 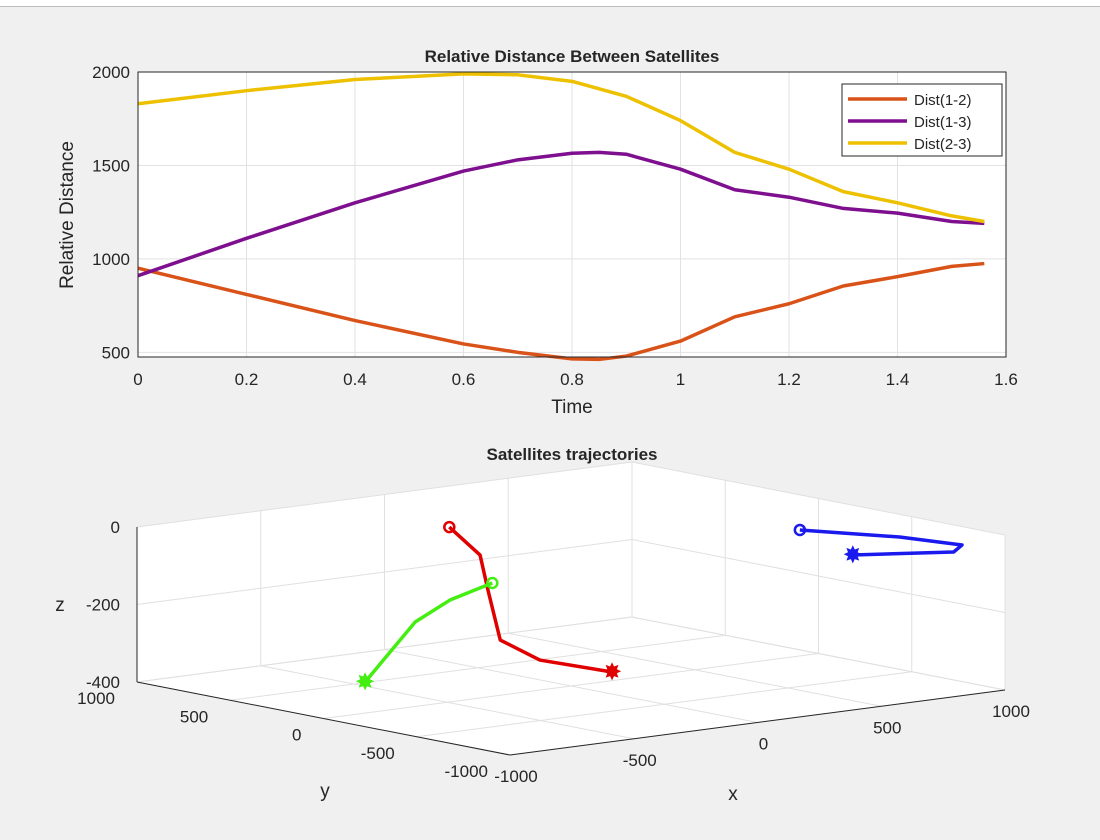 I want to click on x-tick-label: 1000, so click(x=1011, y=711).